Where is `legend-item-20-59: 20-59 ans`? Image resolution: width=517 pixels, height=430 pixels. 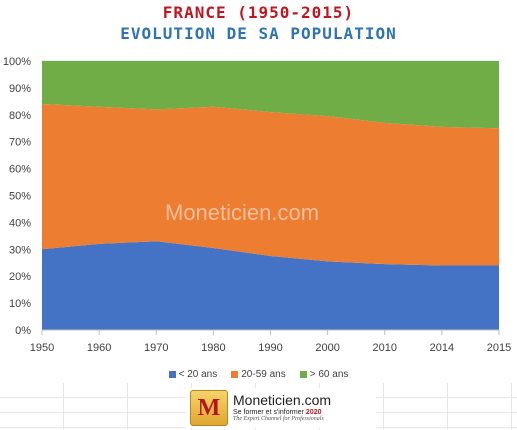 legend-item-20-59: 20-59 ans is located at coordinates (258, 374).